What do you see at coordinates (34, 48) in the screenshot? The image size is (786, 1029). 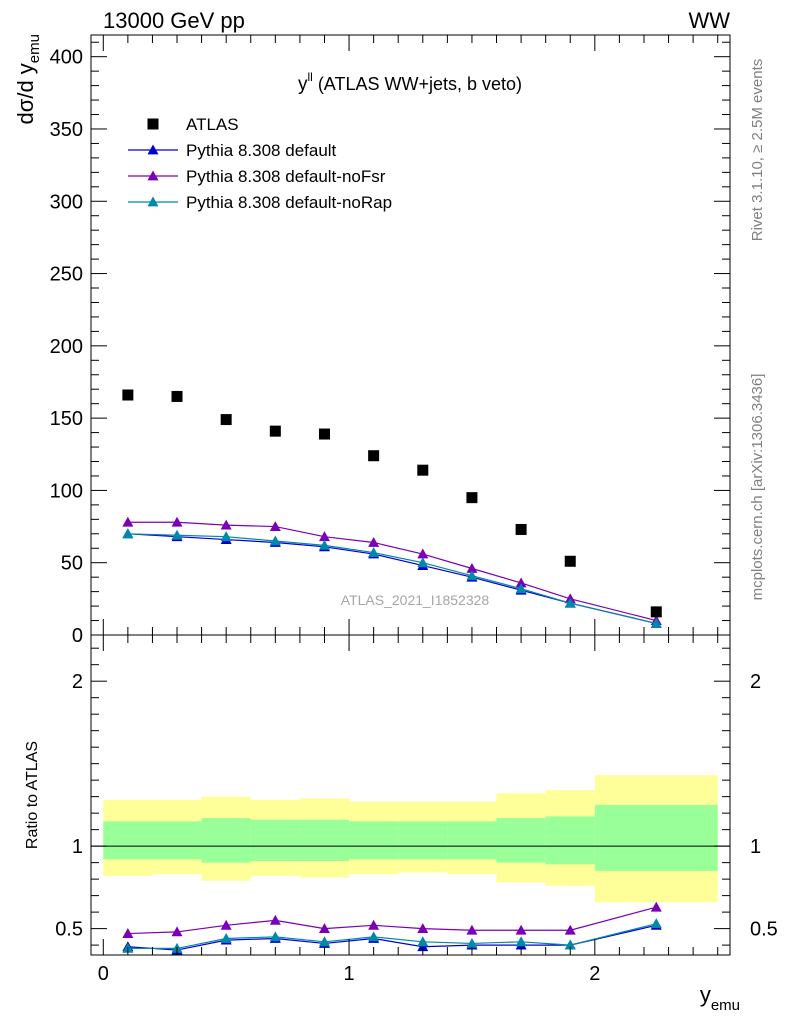 I see `y-axis-label-sub: emu` at bounding box center [34, 48].